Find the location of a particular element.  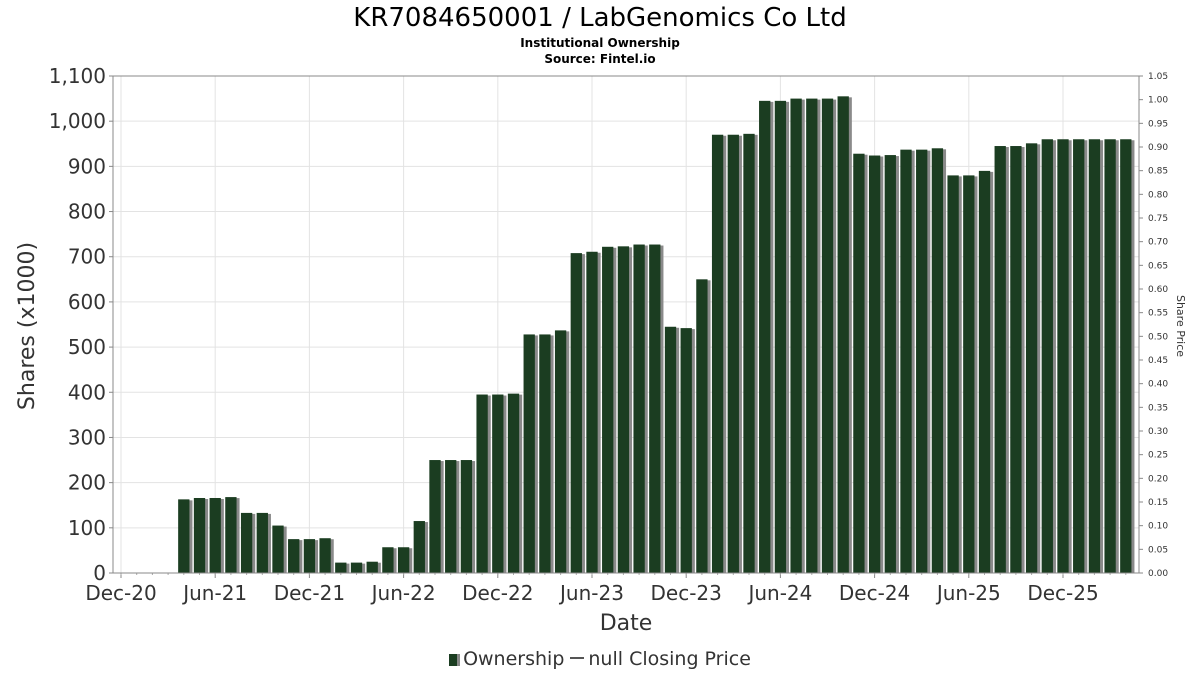

ownership-swatch-icon is located at coordinates (455, 660).